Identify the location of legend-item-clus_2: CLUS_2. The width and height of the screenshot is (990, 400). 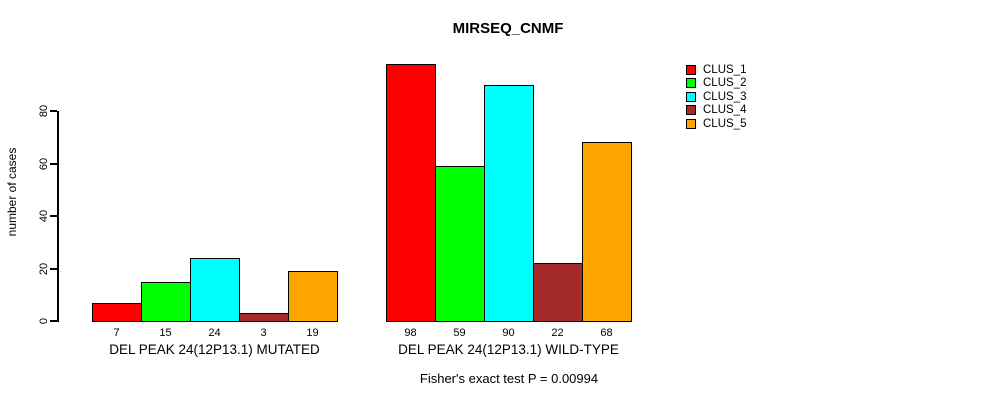
(716, 84).